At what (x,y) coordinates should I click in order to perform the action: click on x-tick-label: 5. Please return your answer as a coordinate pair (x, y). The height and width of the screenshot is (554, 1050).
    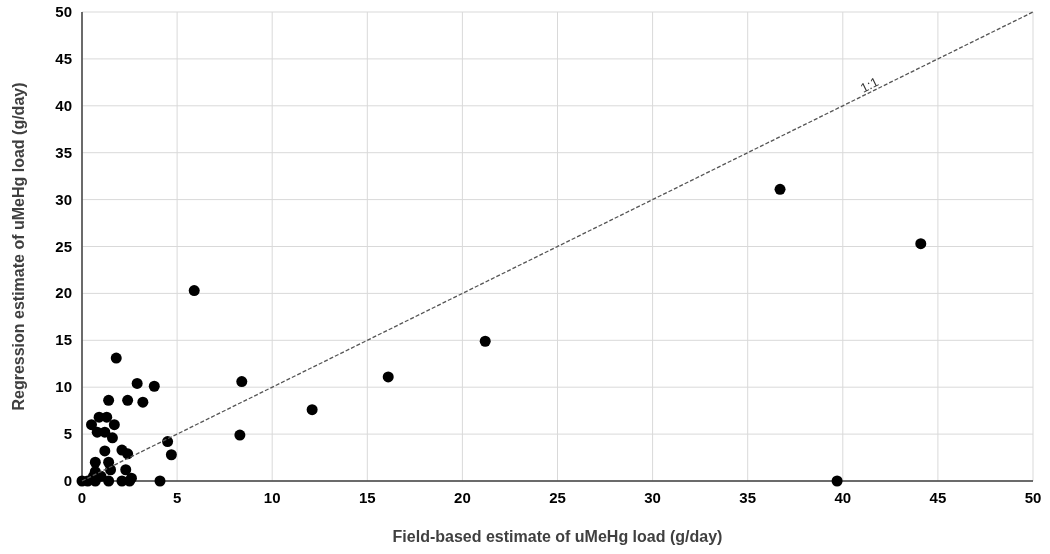
    Looking at the image, I should click on (177, 497).